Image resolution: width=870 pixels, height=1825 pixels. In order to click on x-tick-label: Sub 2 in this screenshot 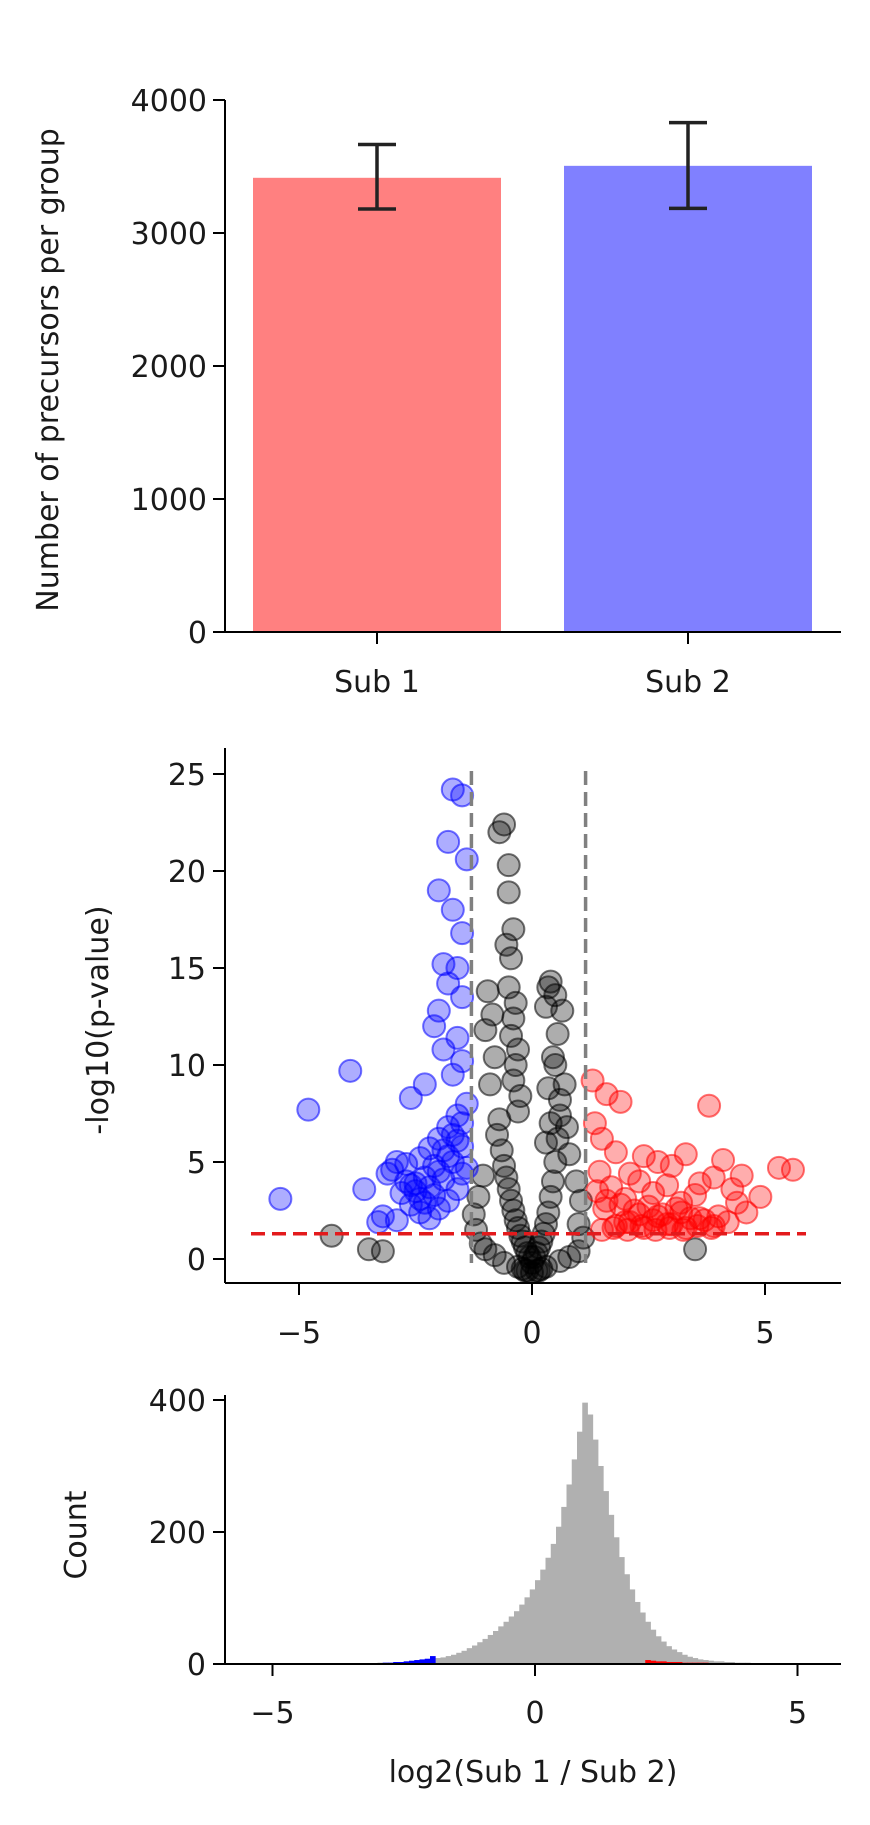, I will do `click(688, 682)`.